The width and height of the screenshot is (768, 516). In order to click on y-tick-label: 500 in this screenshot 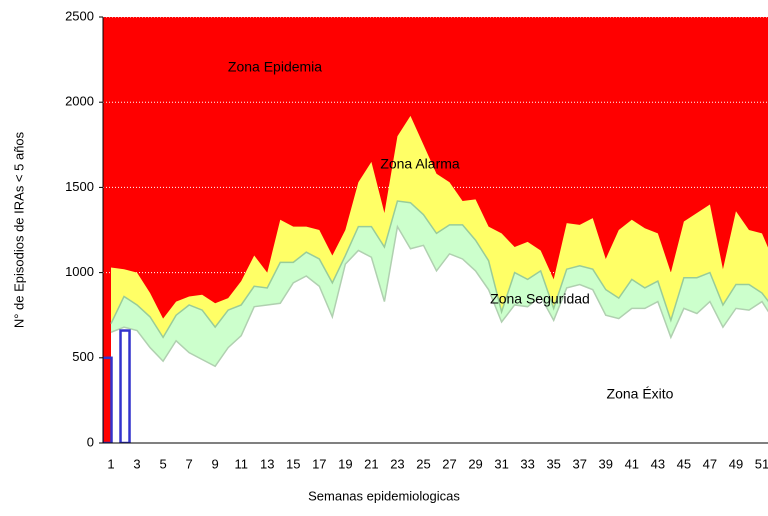, I will do `click(83, 356)`.